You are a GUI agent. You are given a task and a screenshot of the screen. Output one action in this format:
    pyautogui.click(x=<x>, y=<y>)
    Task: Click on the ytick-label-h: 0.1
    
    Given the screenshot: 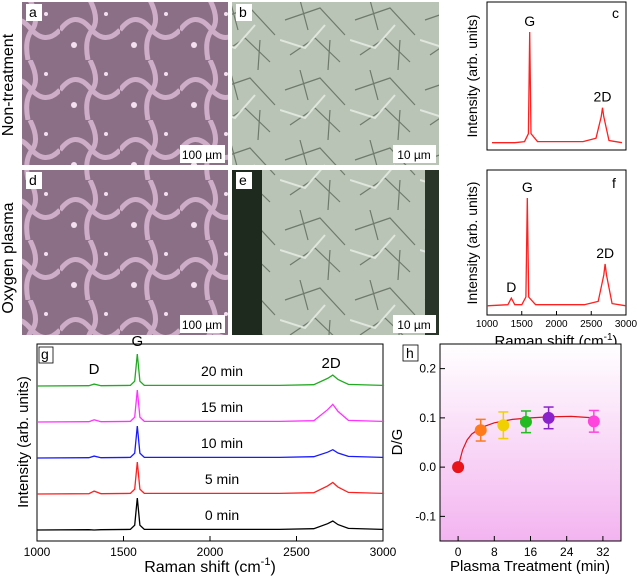 What is the action you would take?
    pyautogui.click(x=427, y=418)
    